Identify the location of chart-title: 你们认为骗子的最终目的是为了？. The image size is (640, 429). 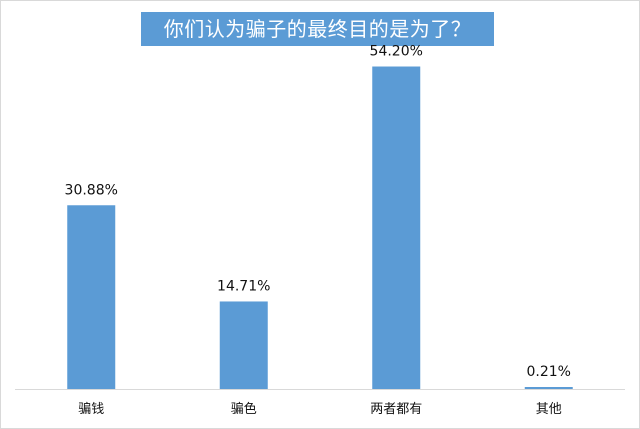
(317, 29).